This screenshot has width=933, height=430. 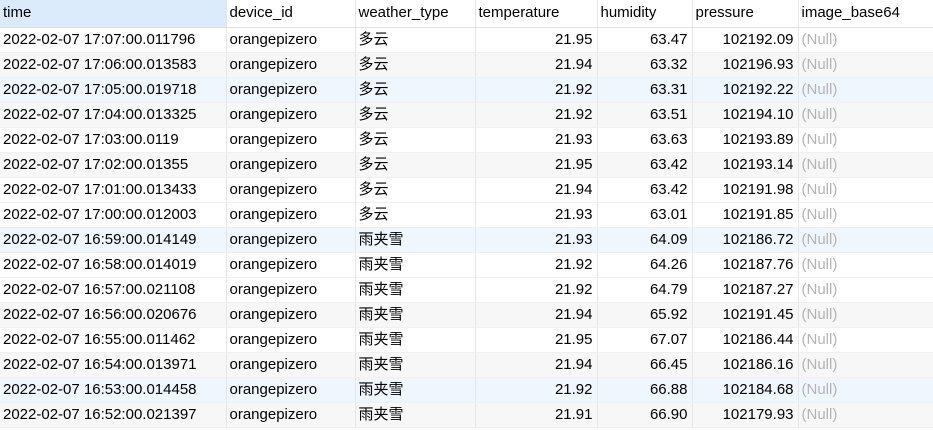 I want to click on cell-time: 2022-02-07 16:57:00.021108, so click(x=113, y=290).